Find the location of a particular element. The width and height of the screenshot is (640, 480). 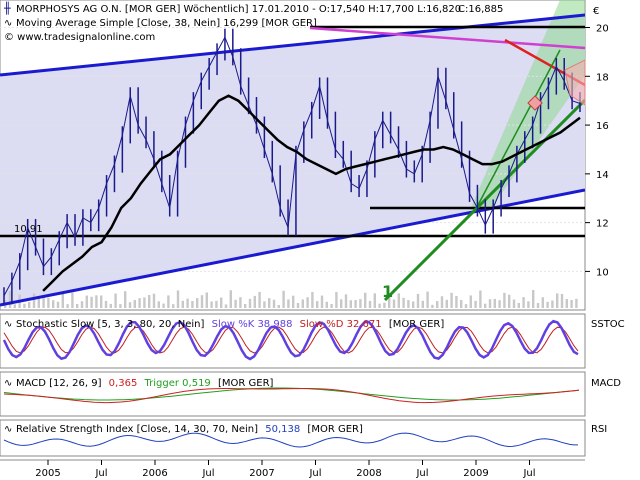

price-tick-label: 18 is located at coordinates (602, 77).